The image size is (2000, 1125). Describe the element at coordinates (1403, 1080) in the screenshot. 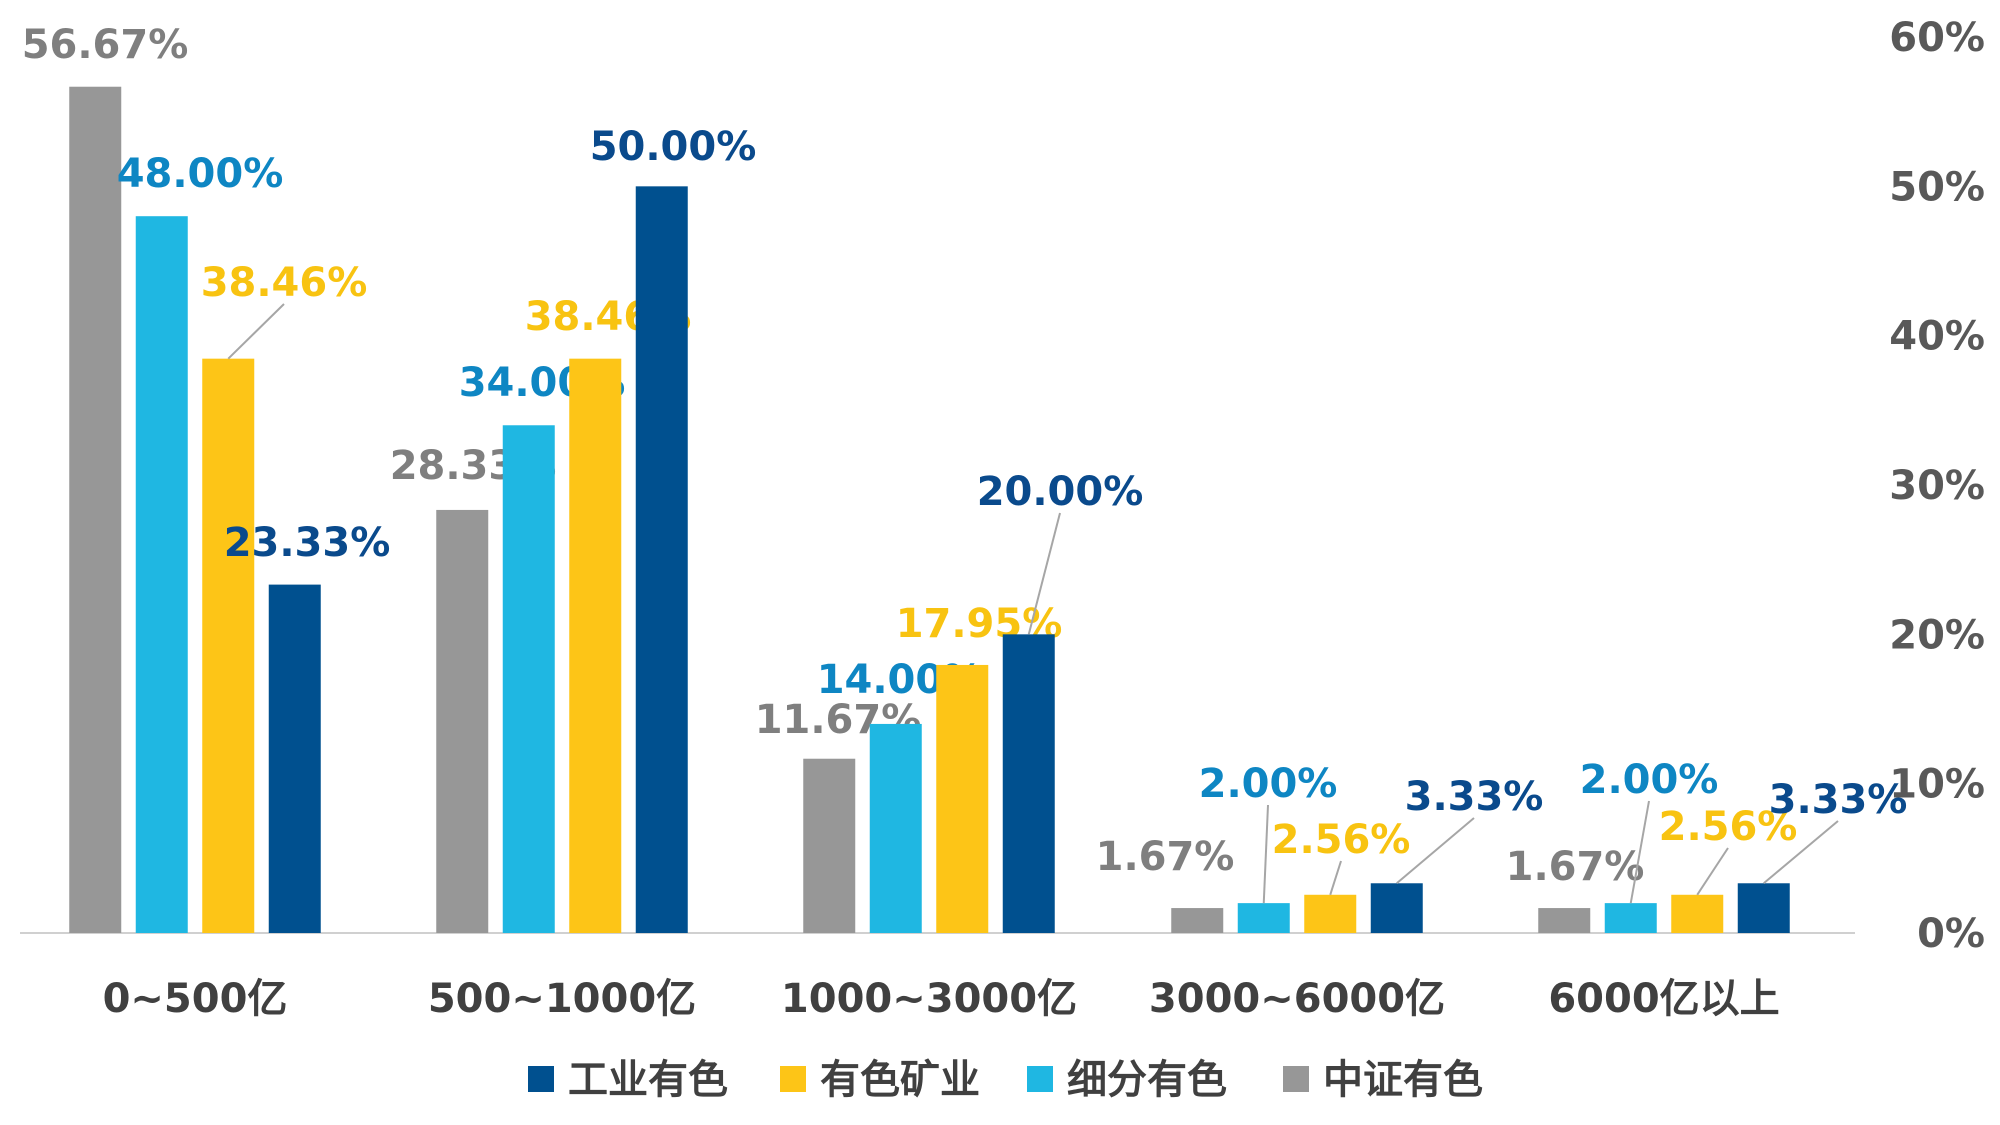

I see `legend-label: 中证有色` at that location.